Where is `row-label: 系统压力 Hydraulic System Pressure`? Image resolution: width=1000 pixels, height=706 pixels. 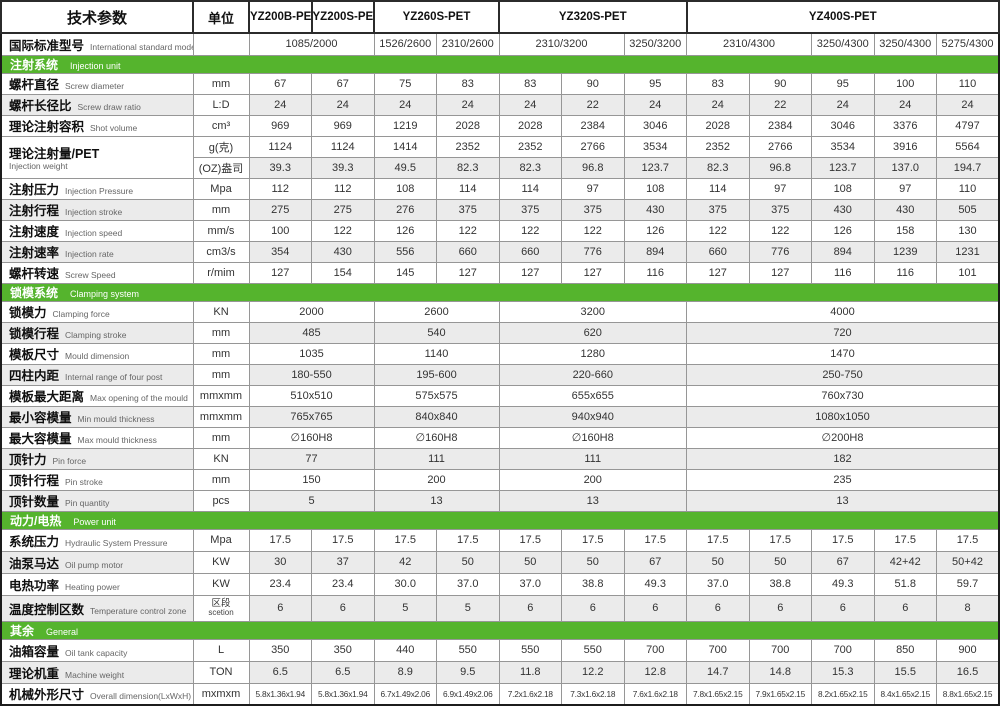 row-label: 系统压力 Hydraulic System Pressure is located at coordinates (97, 540).